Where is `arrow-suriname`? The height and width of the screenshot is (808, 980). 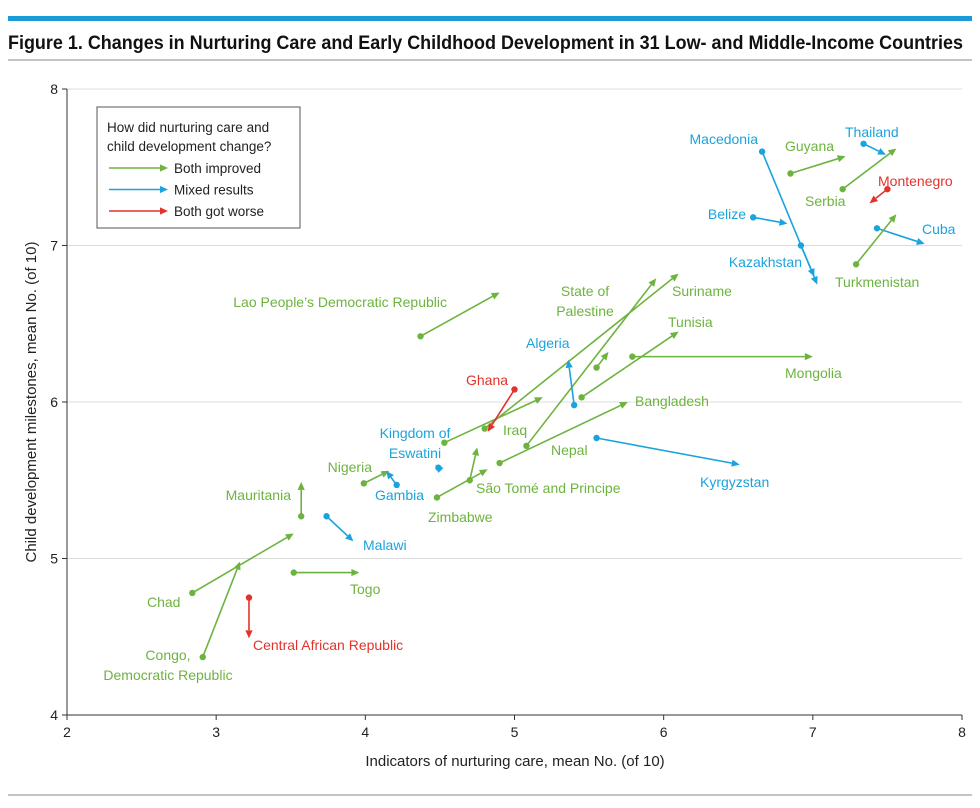 arrow-suriname is located at coordinates (580, 352).